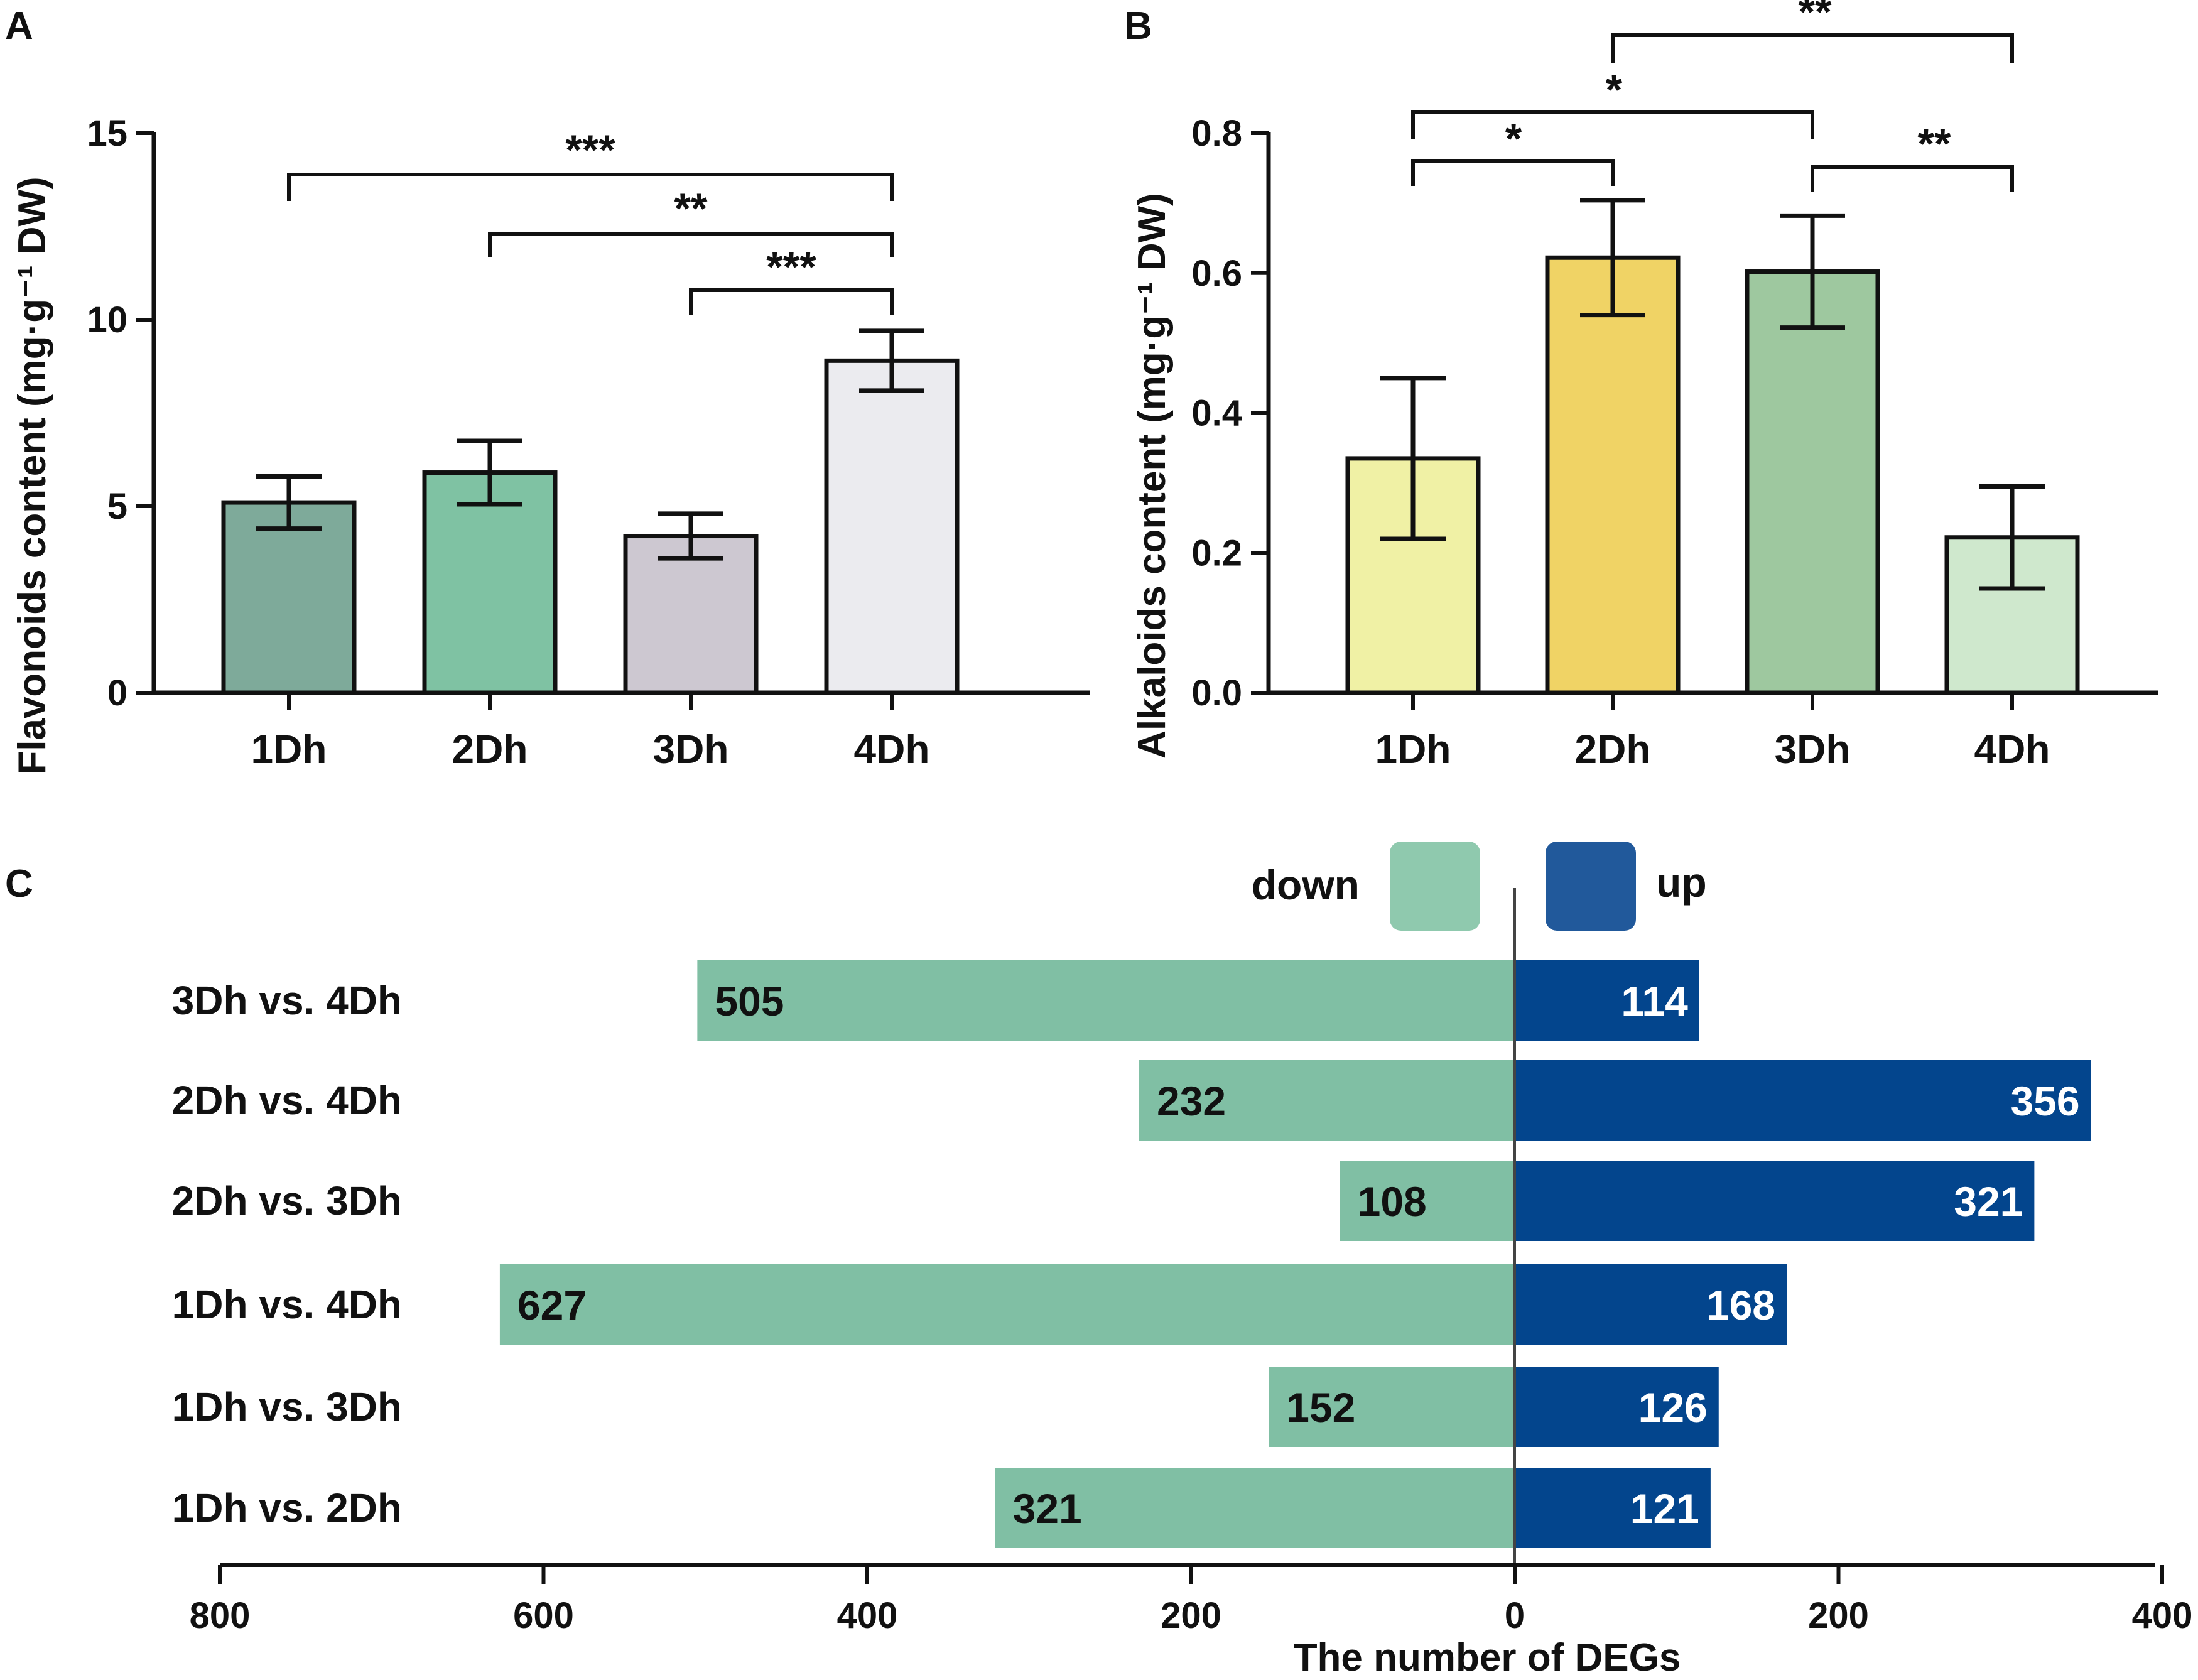  I want to click on x-axis-label: The number of DEGs, so click(1488, 1657).